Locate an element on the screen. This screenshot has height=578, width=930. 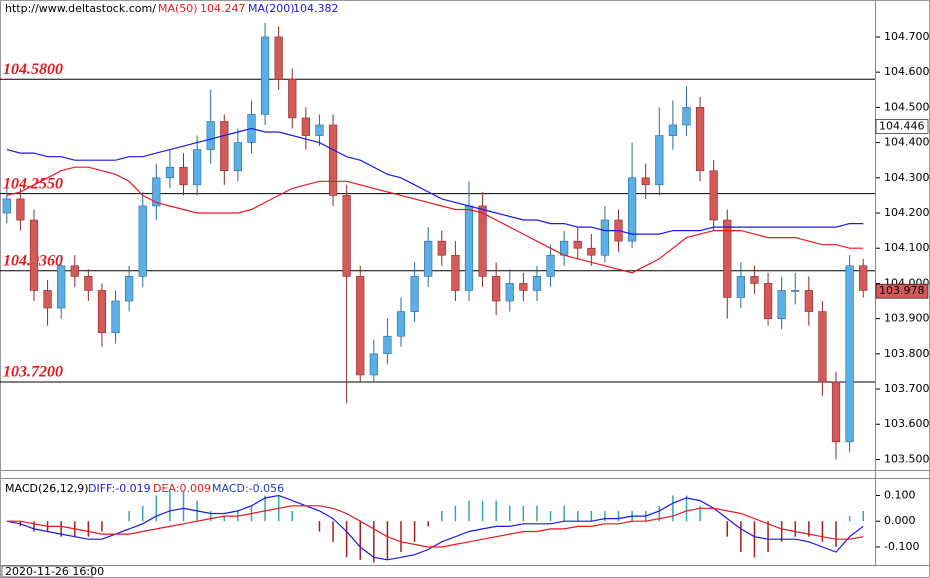
time-label-box is located at coordinates (47, 571).